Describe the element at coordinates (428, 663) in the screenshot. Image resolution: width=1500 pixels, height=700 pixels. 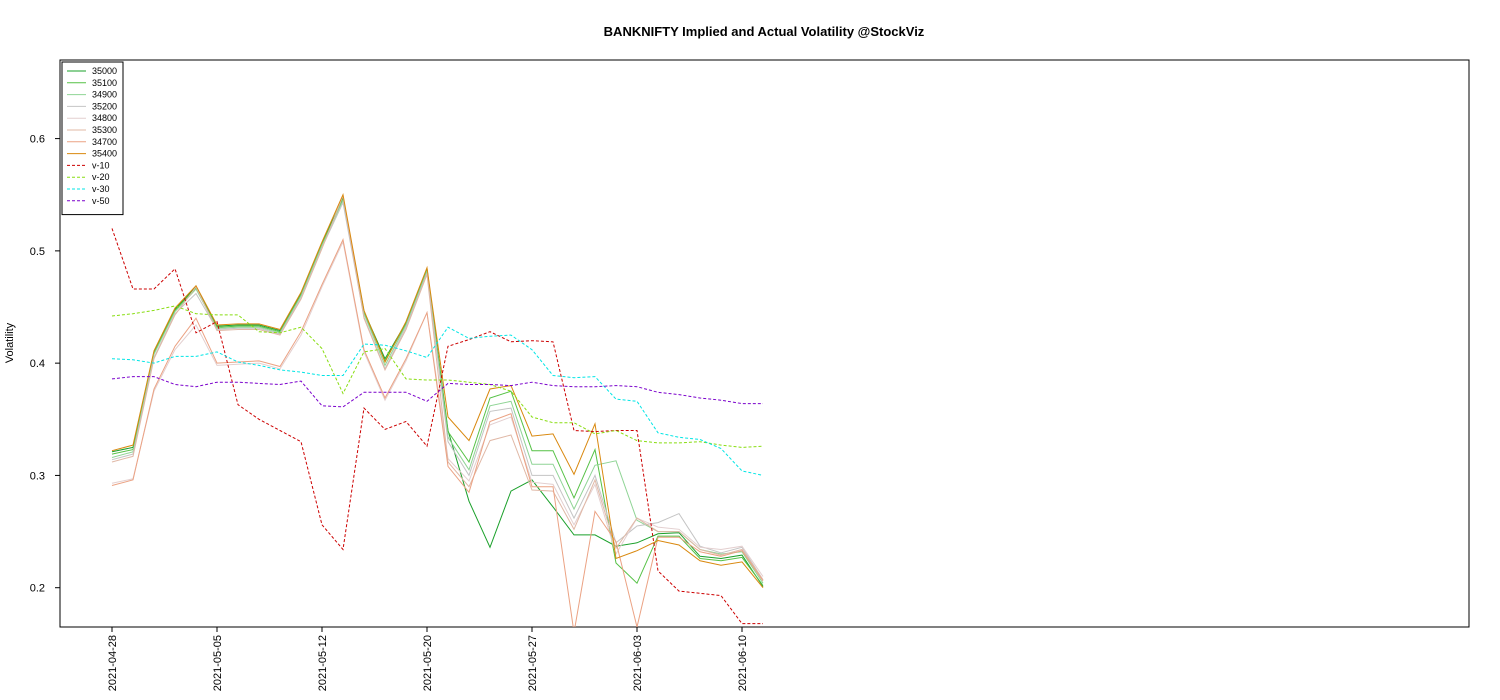
I see `x-tick-label: 2021-05-20` at that location.